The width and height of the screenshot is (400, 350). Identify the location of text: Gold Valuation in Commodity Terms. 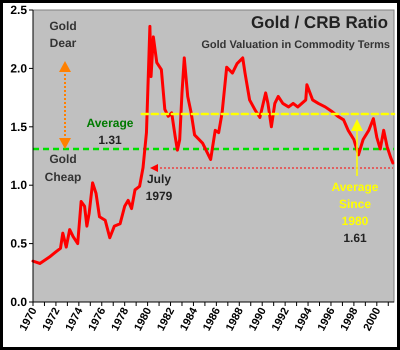
(295, 45).